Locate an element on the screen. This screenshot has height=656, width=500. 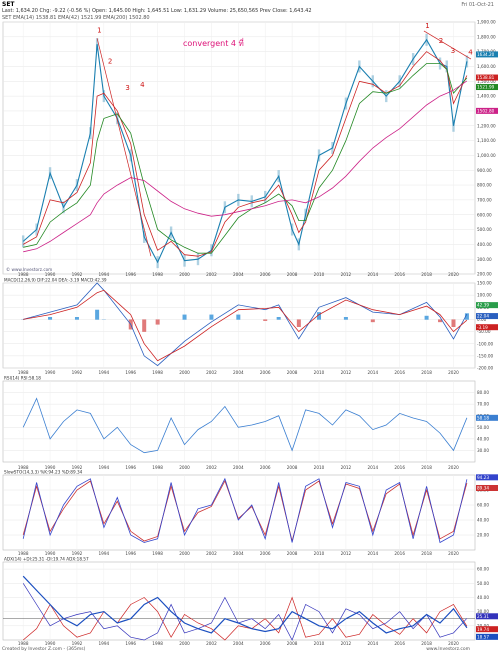
stoch-k-value-tag-bg is located at coordinates (487, 477).